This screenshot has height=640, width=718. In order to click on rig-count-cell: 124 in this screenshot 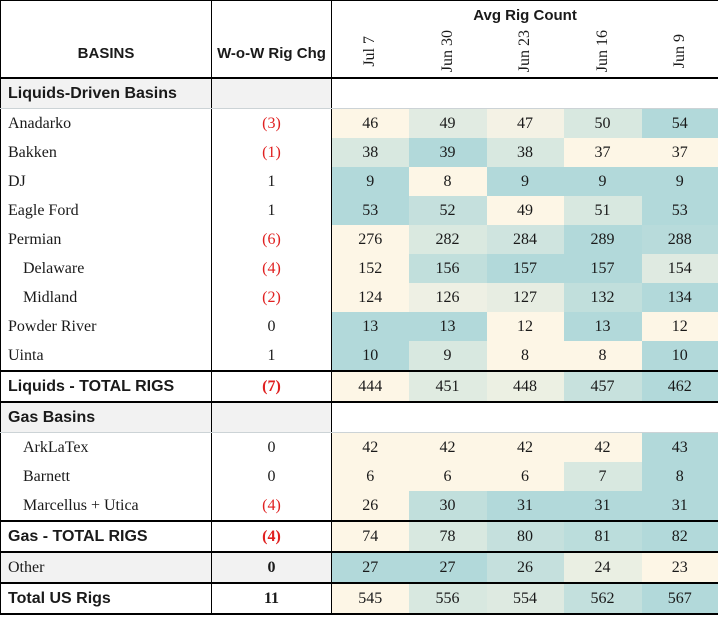, I will do `click(370, 298)`.